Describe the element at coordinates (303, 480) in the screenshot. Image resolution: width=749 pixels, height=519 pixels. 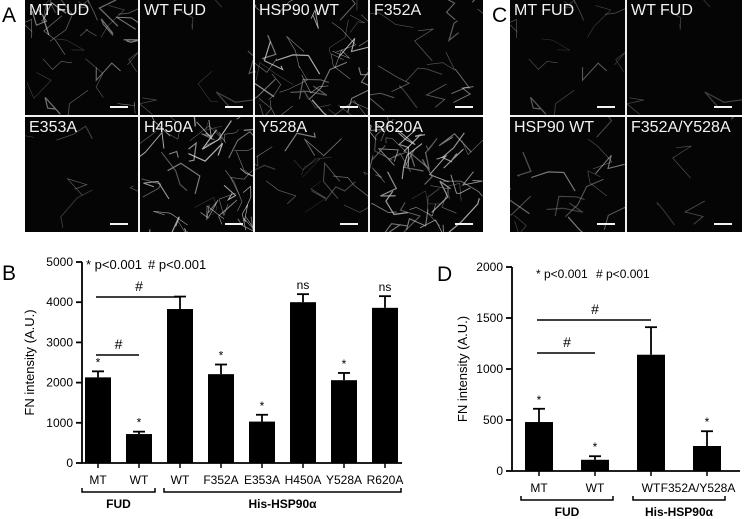
I see `category-label: H450A` at that location.